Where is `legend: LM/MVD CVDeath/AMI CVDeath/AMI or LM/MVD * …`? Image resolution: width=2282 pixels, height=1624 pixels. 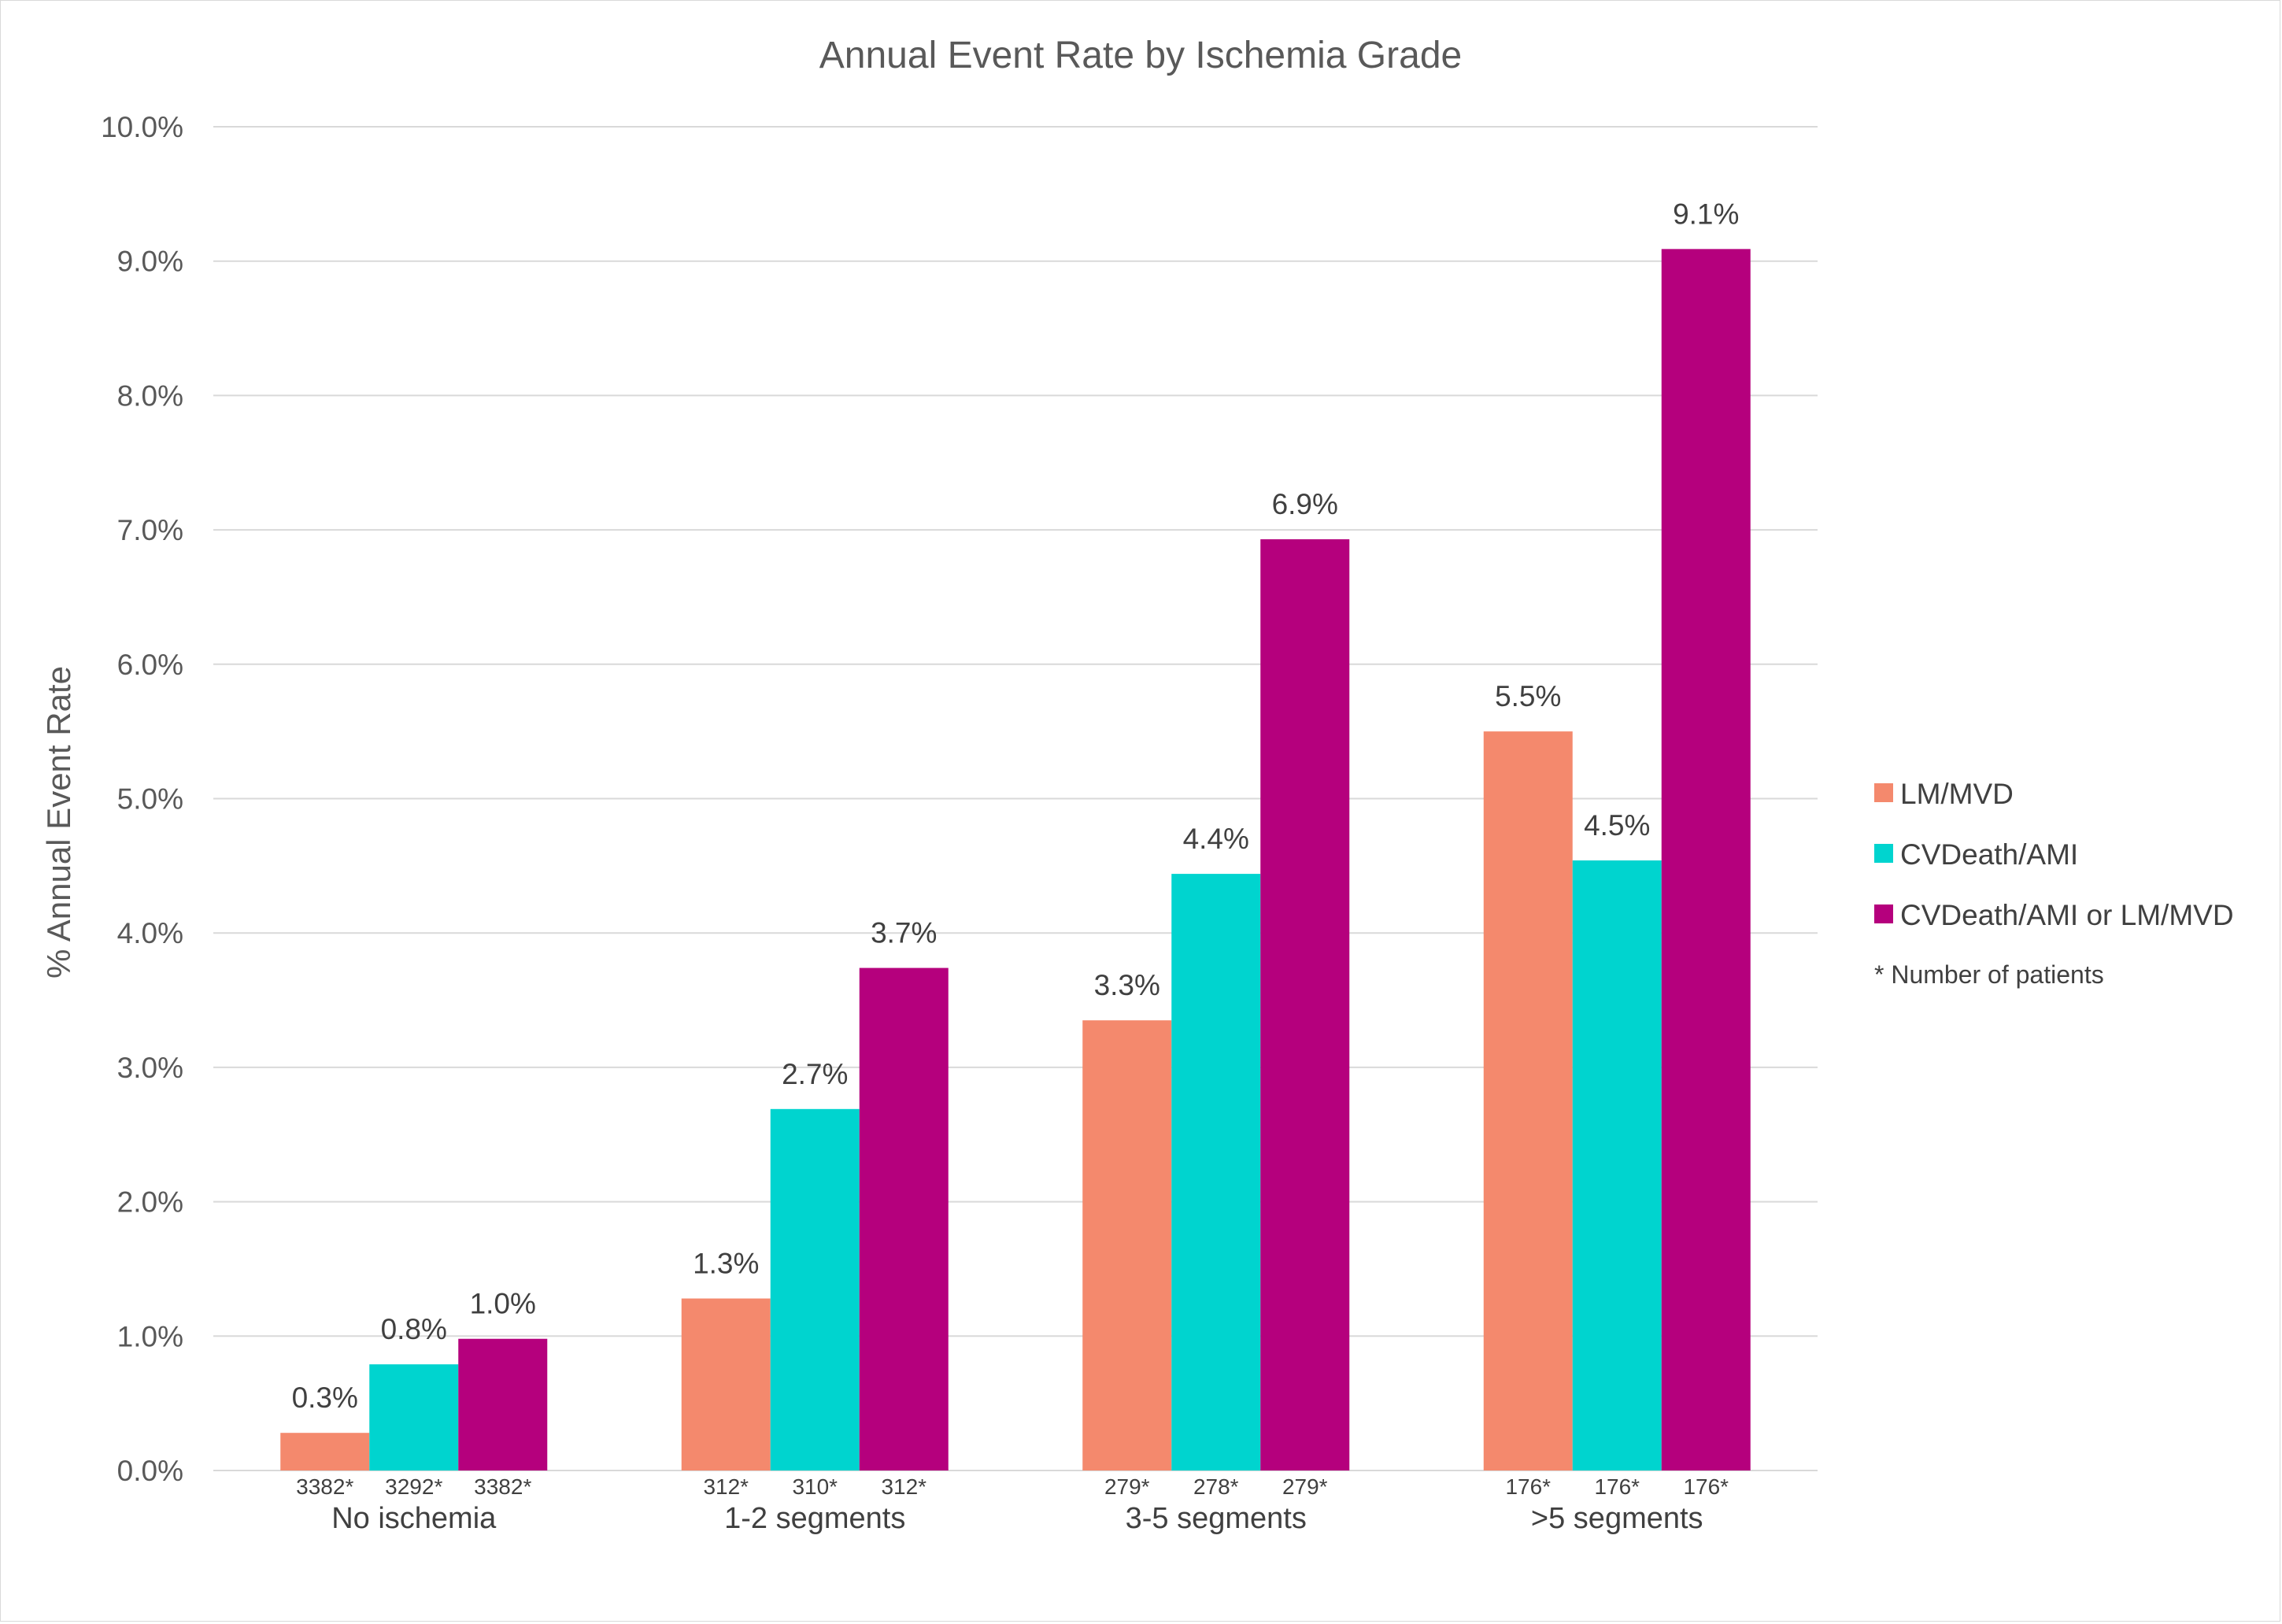 legend: LM/MVD CVDeath/AMI CVDeath/AMI or LM/MVD * … is located at coordinates (2054, 883).